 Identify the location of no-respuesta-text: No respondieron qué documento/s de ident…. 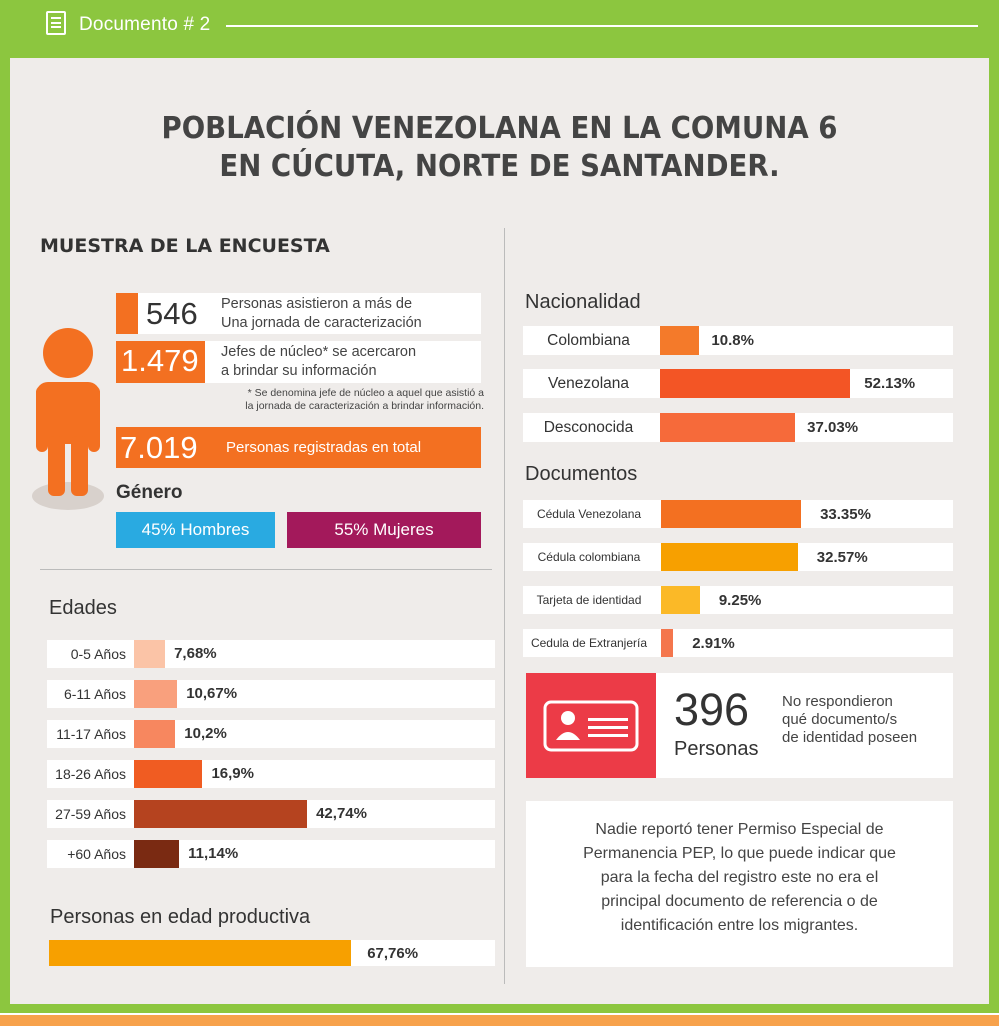
(849, 720).